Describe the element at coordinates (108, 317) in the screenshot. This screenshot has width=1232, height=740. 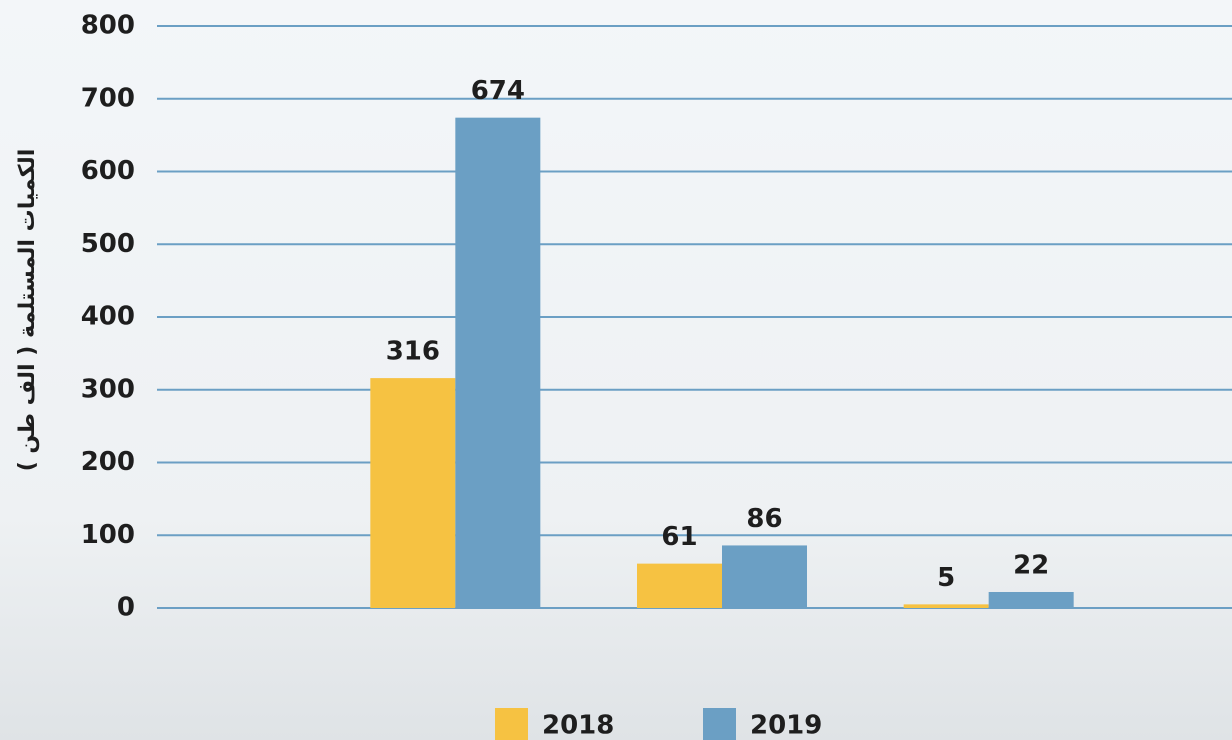
I see `y-tick-label: 400` at that location.